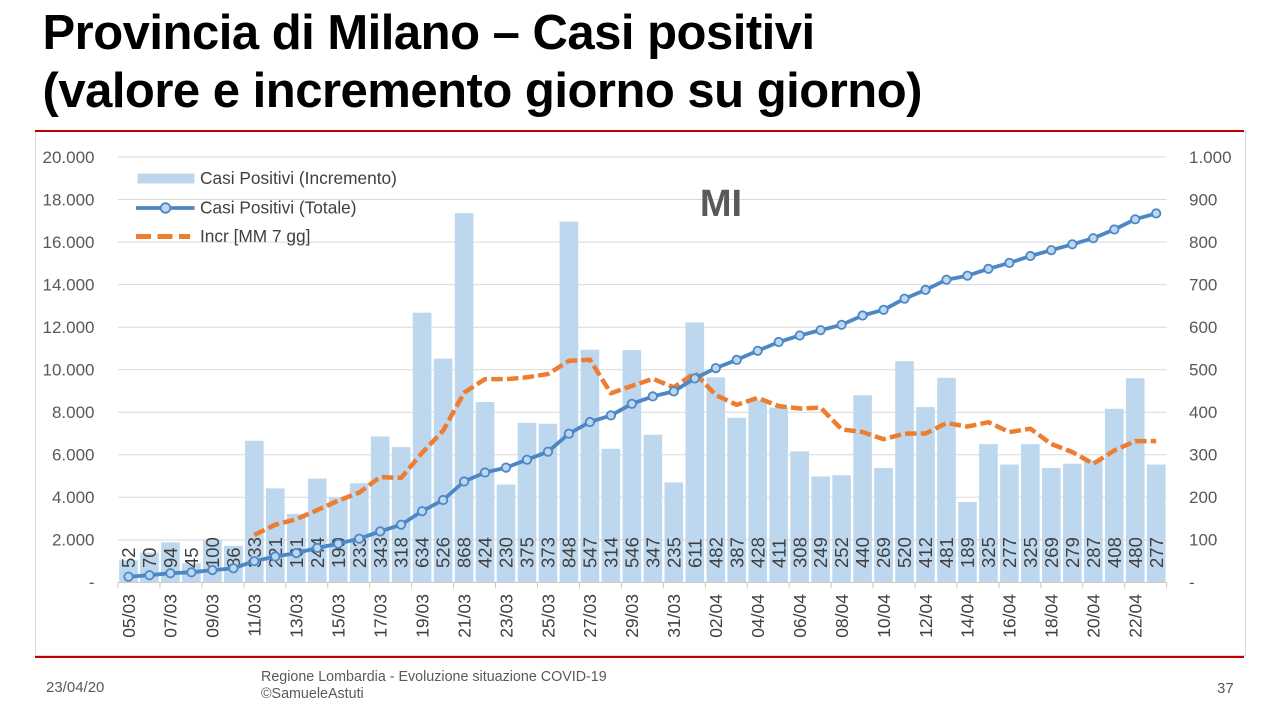 The width and height of the screenshot is (1280, 720). I want to click on svg-text: 16/04, so click(1010, 616).